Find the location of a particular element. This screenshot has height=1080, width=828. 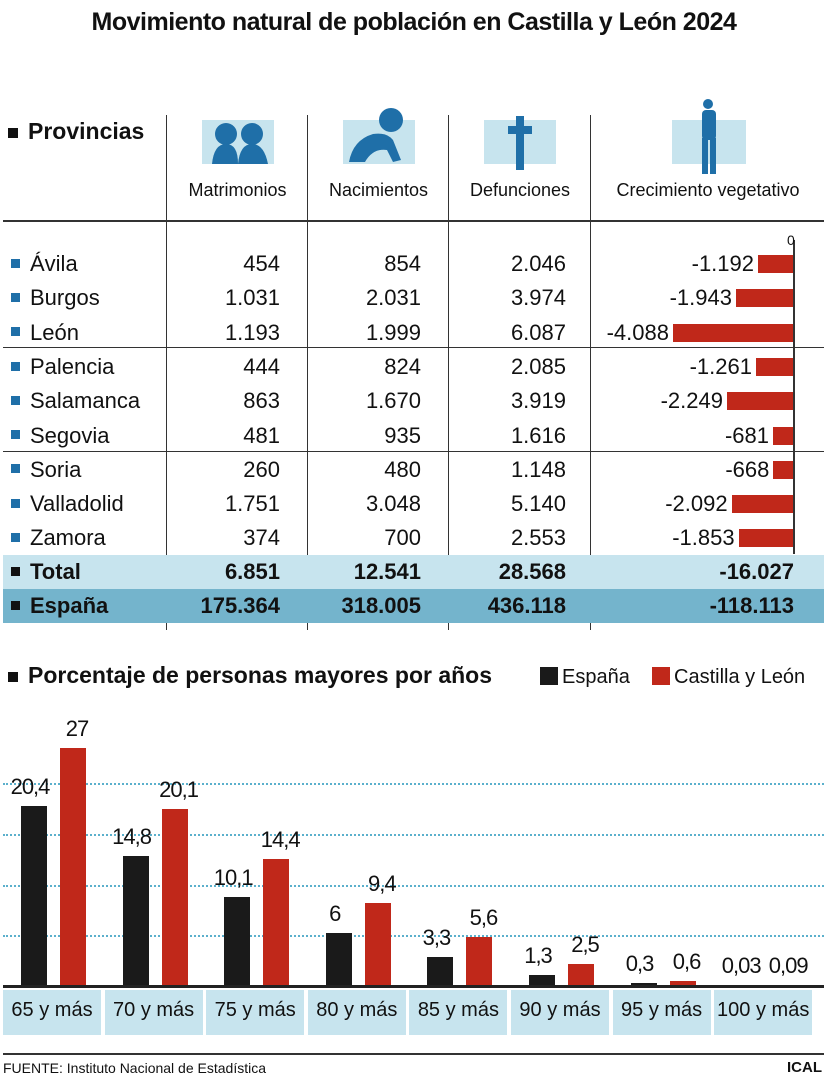

data-label: 0,09 is located at coordinates (788, 965).